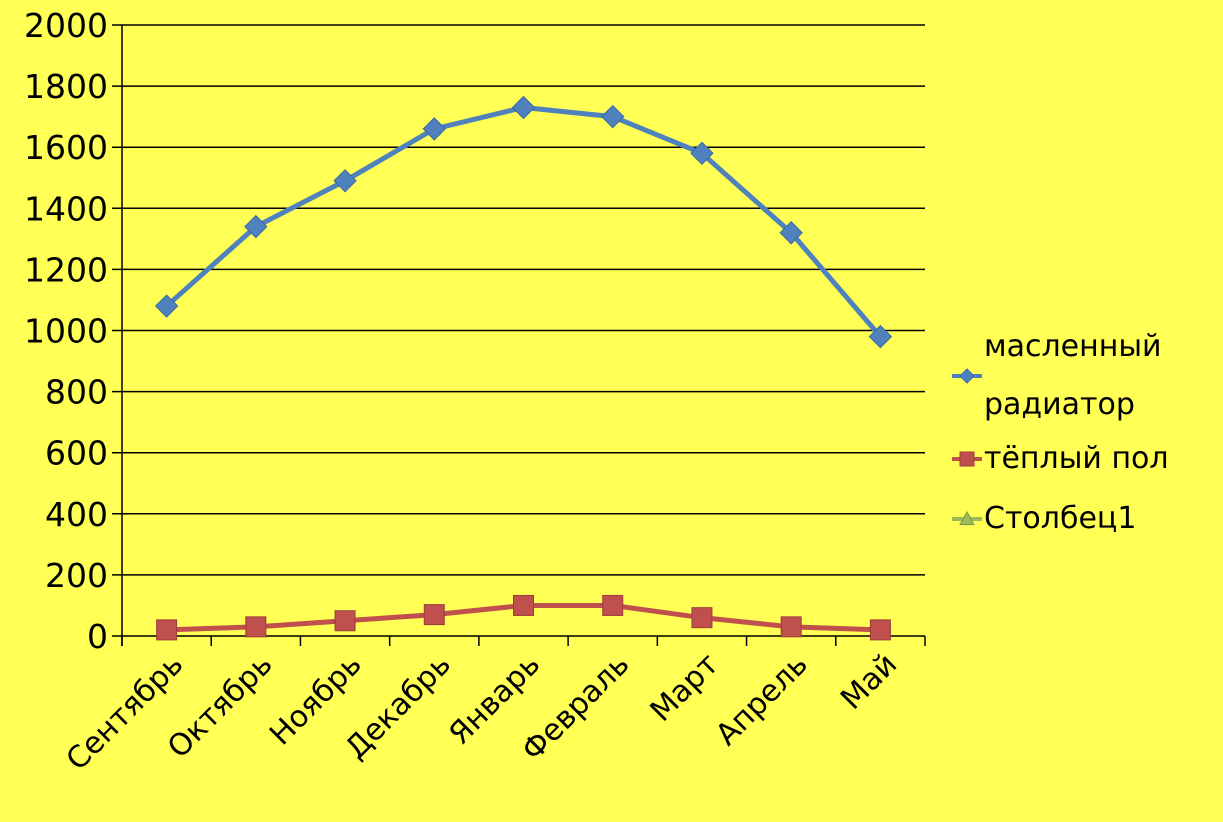  I want to click on legend-label: масленный радиатор, so click(1073, 375).